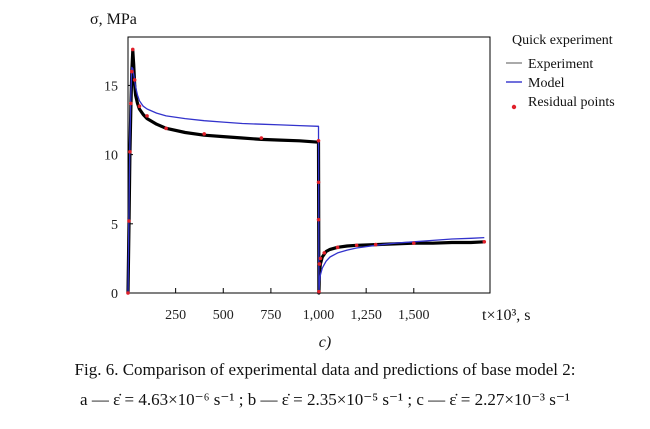  I want to click on x-tick-label: 250, so click(175, 315).